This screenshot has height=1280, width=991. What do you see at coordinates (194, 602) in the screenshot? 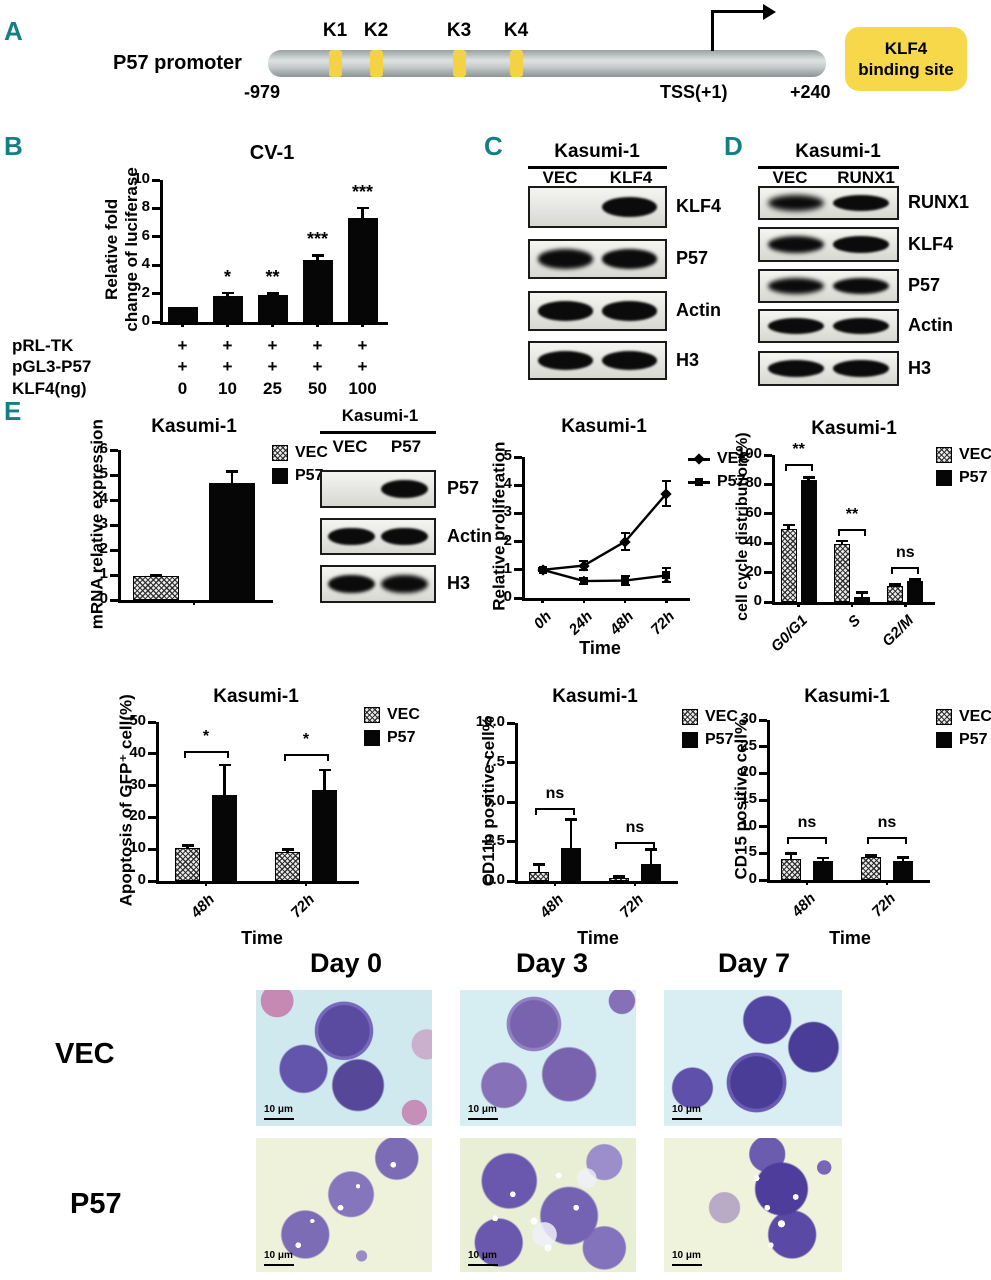
I see `mrna-xtick` at bounding box center [194, 602].